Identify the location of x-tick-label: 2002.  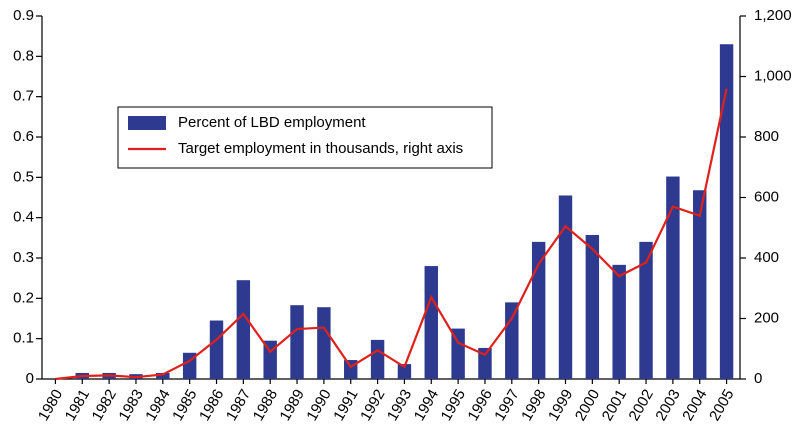
(641, 404).